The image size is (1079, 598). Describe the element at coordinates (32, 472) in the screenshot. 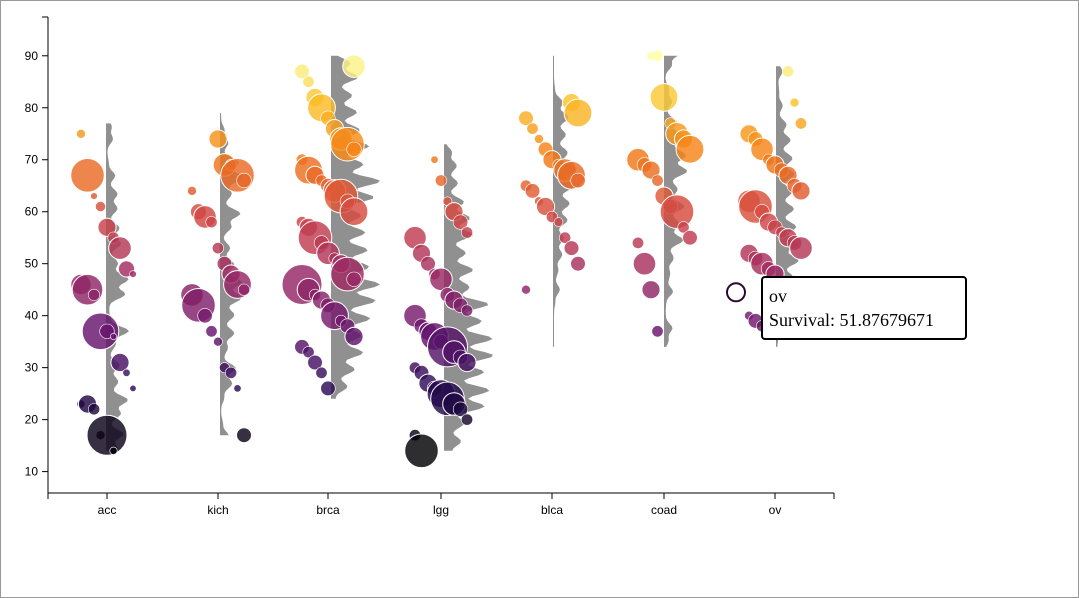

I see `y-tick-label: 10` at that location.